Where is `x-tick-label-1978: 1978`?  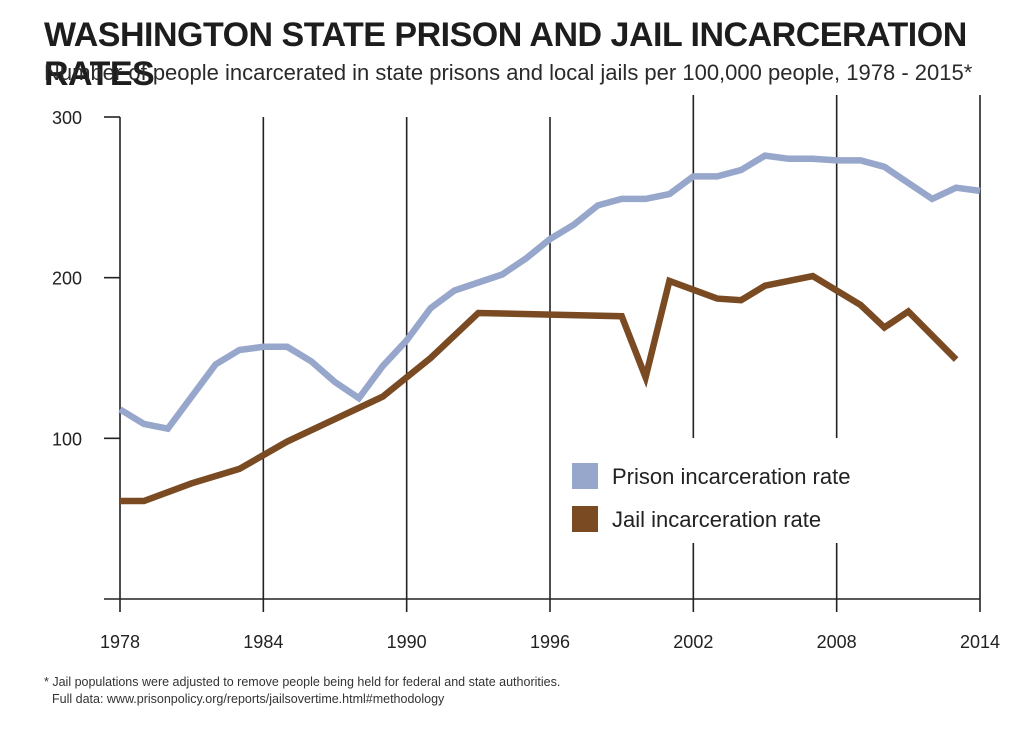 x-tick-label-1978: 1978 is located at coordinates (120, 642).